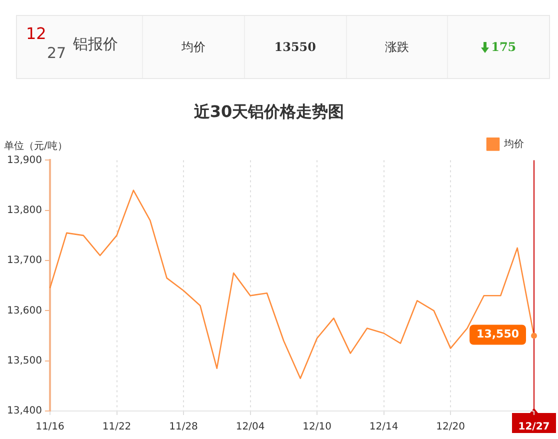 This screenshot has height=439, width=558. I want to click on y-tick-label: 13,500, so click(24, 360).